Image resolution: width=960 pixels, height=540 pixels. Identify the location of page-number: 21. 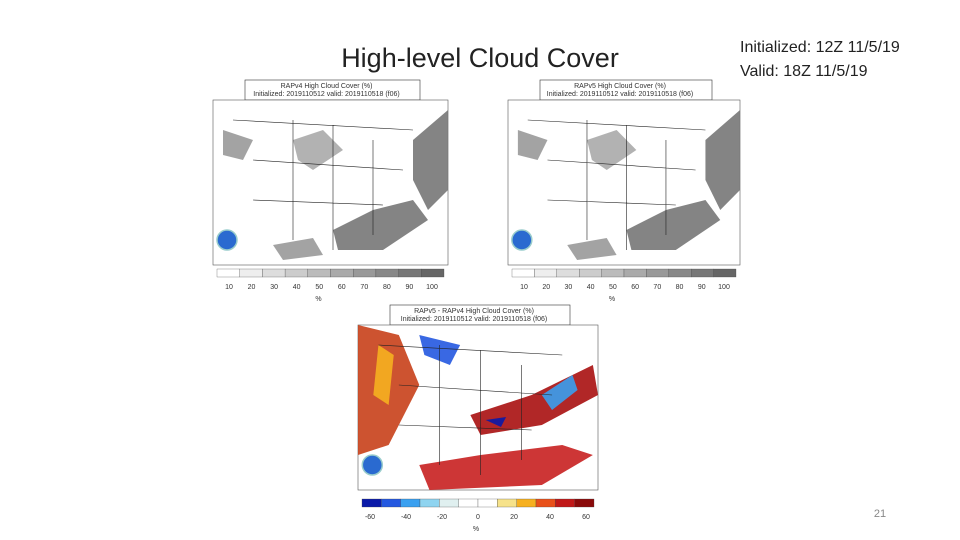
(880, 514).